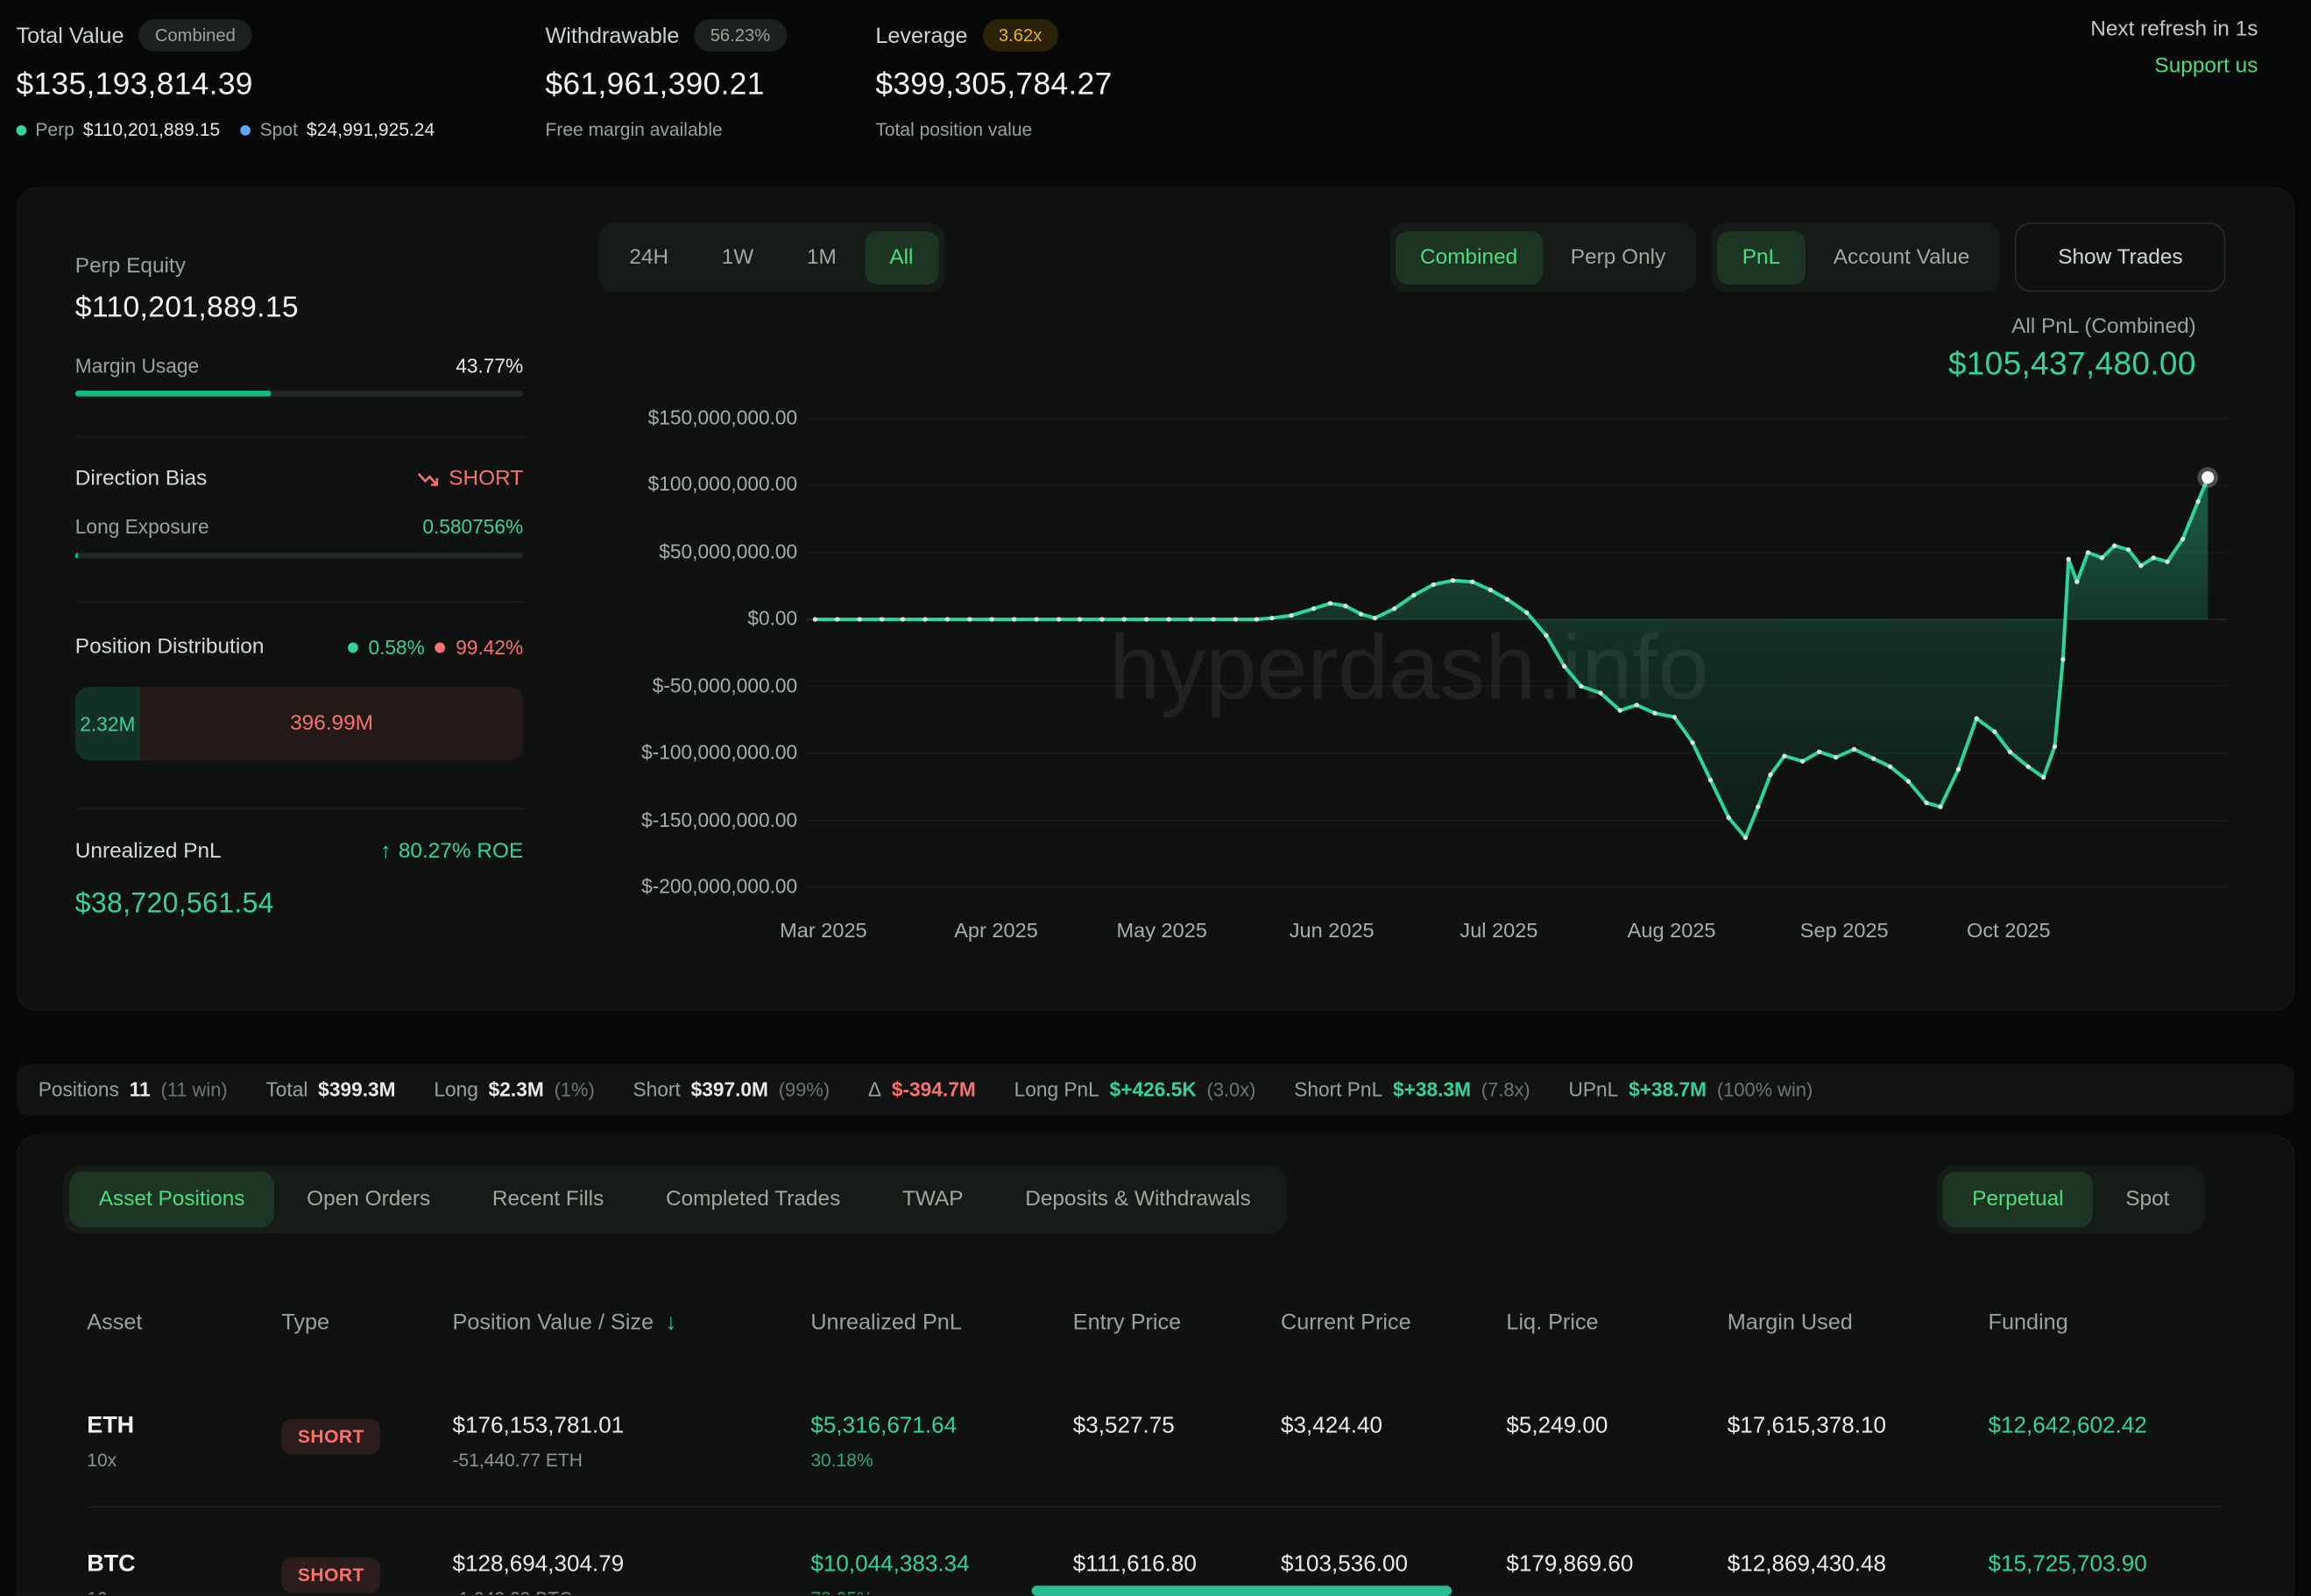 The width and height of the screenshot is (2311, 1596). I want to click on x-axis-label: Jun 2025, so click(1332, 930).